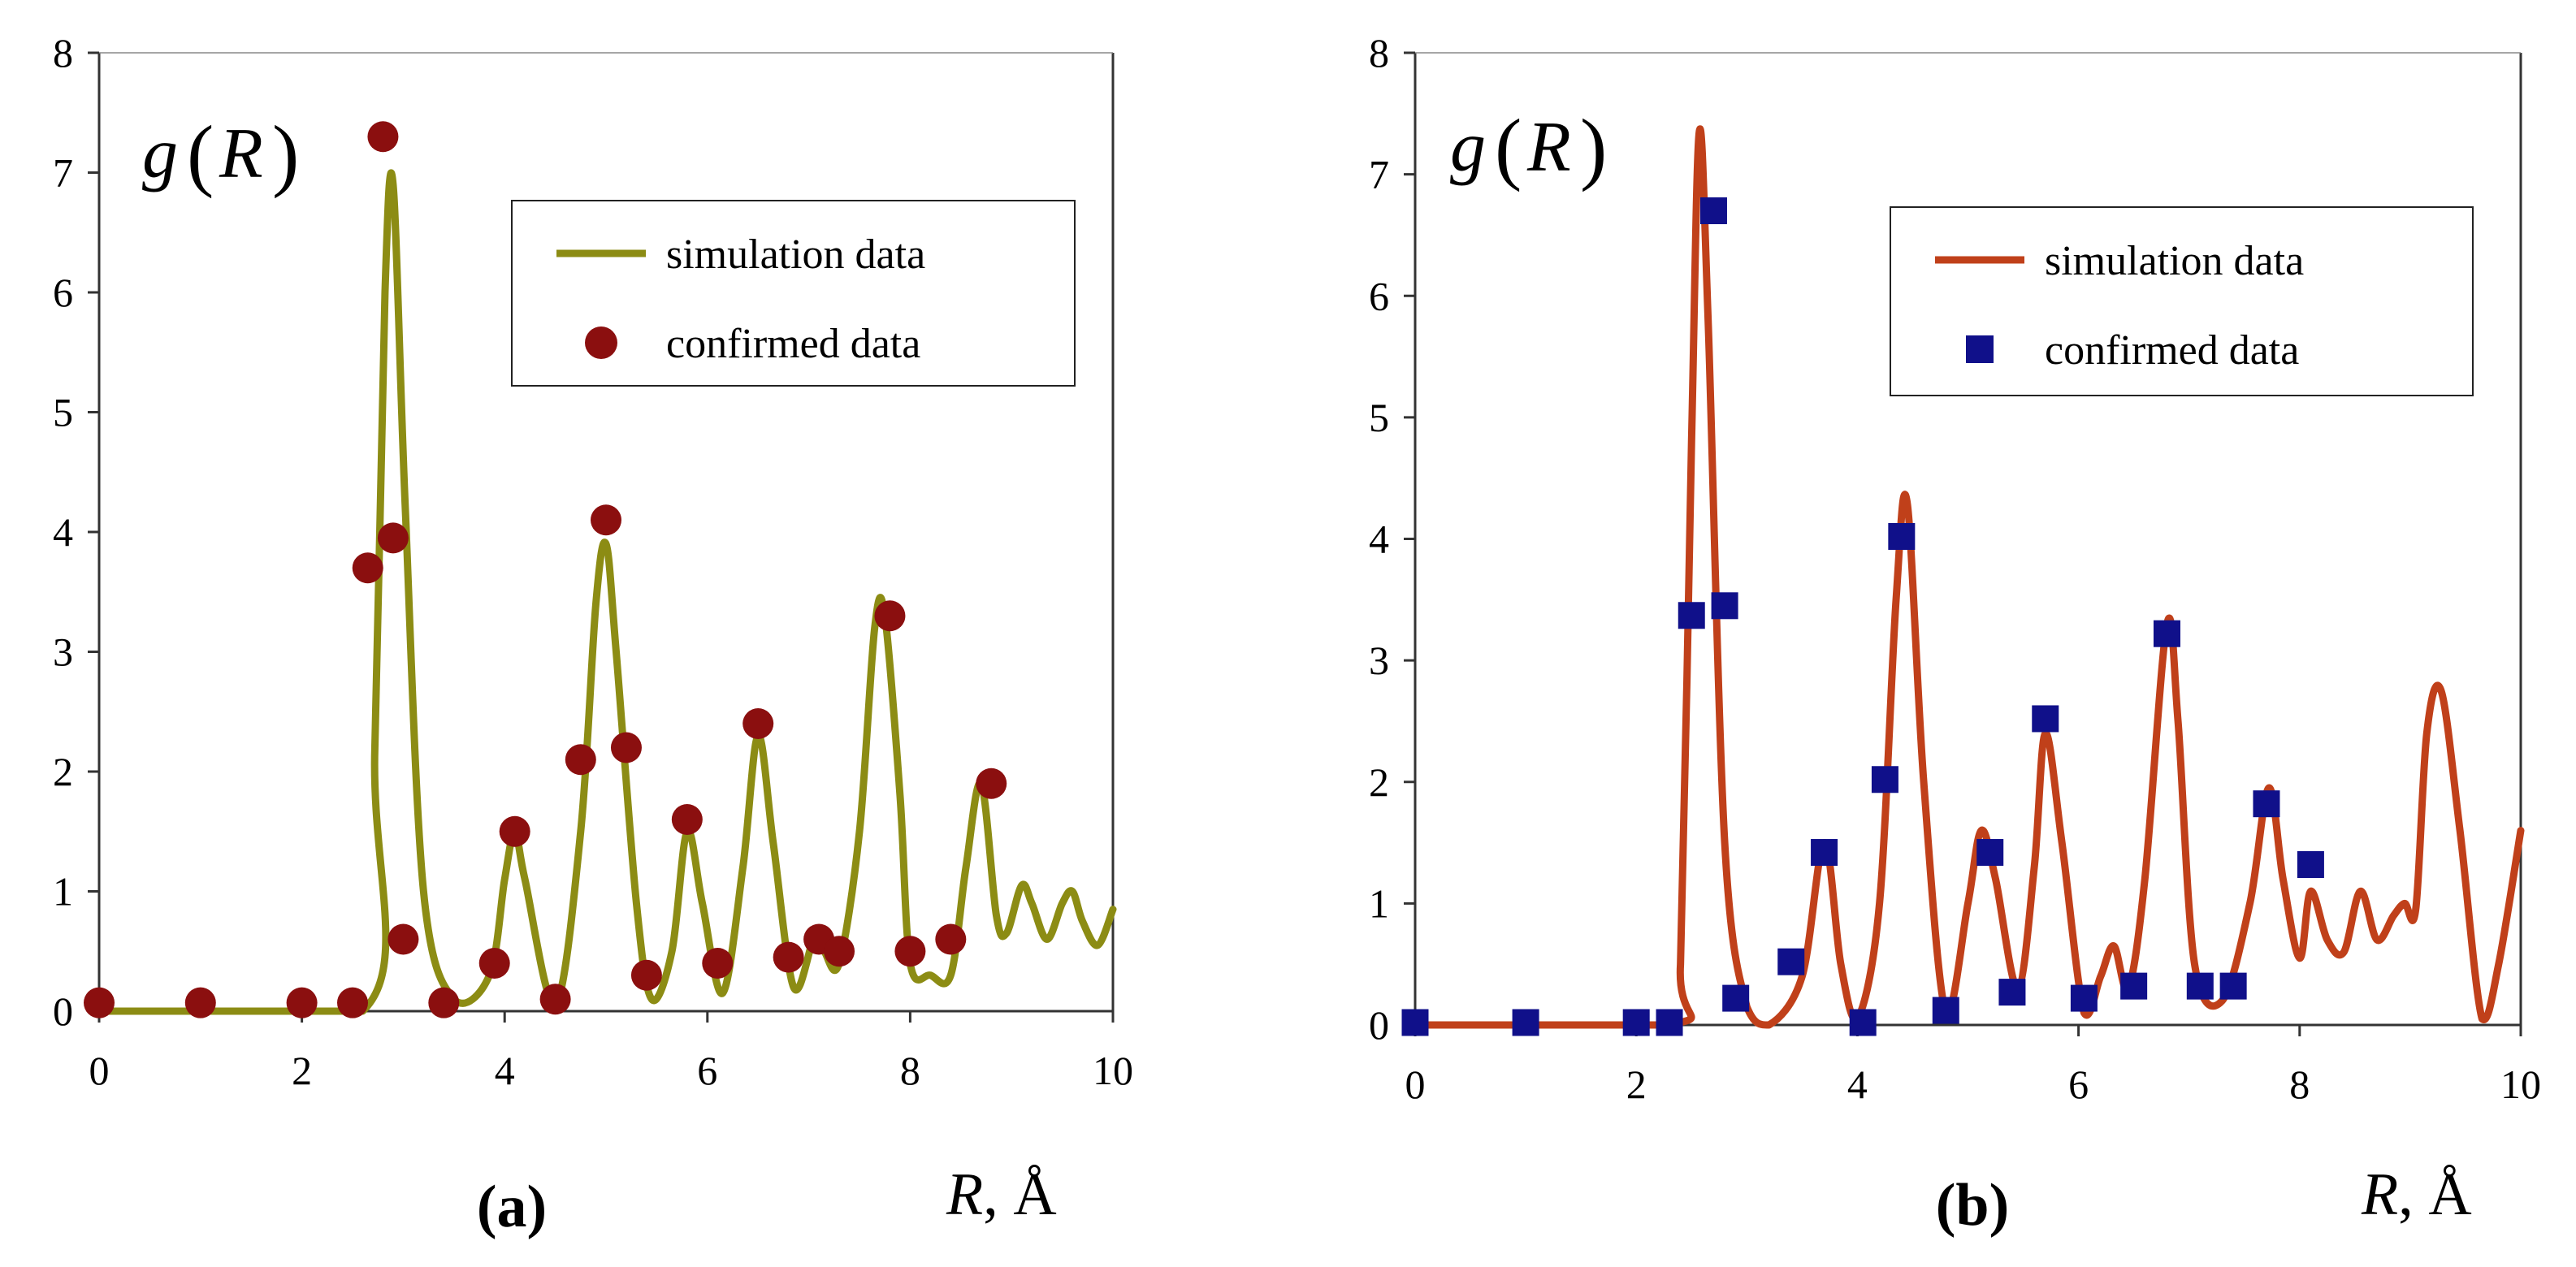  What do you see at coordinates (512, 1207) in the screenshot?
I see `panel-label: (a)` at bounding box center [512, 1207].